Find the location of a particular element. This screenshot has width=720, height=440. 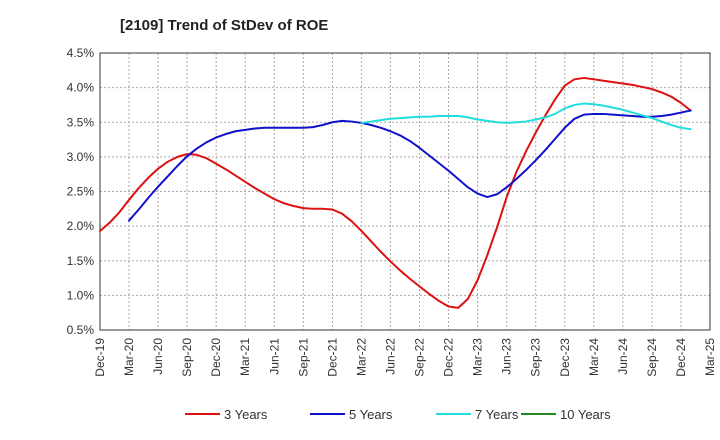

x-tick-label: Dec-23 is located at coordinates (565, 357).